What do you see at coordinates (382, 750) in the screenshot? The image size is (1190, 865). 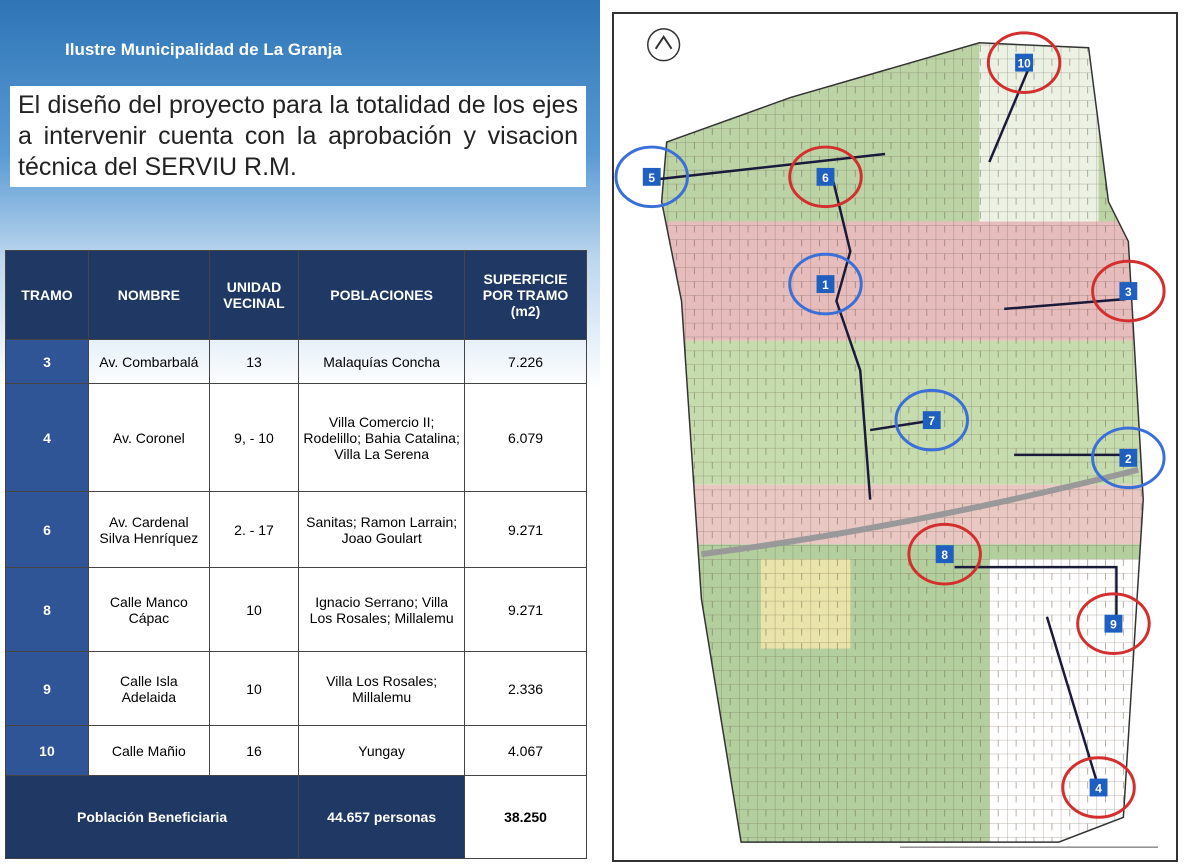 I see `table-cell: Yungay` at bounding box center [382, 750].